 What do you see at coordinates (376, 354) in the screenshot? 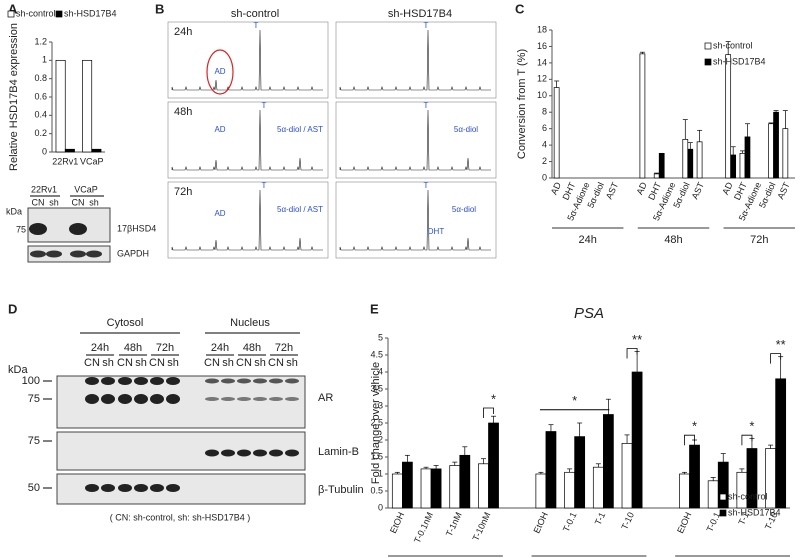
I see `y-tick-label: 4.5` at bounding box center [376, 354].